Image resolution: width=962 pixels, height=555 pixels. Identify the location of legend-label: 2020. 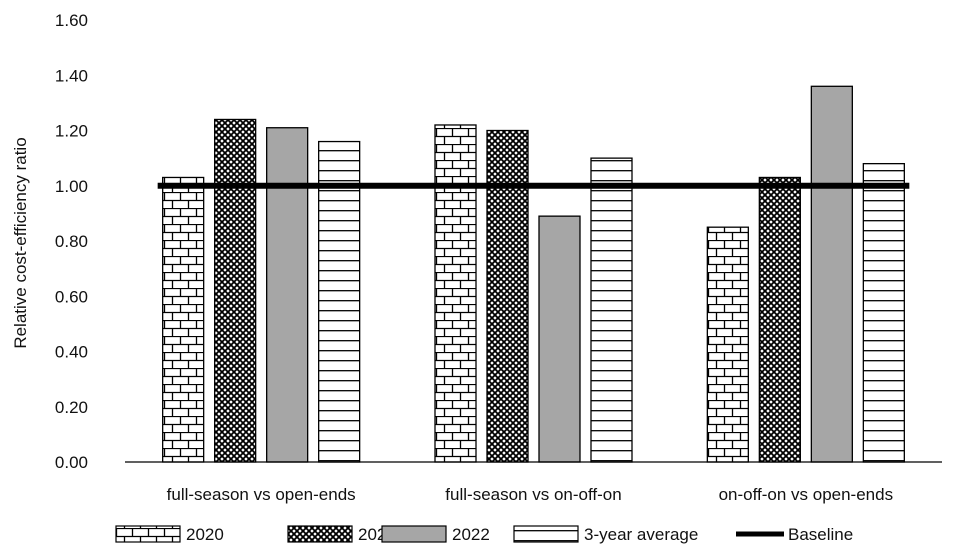
(205, 534).